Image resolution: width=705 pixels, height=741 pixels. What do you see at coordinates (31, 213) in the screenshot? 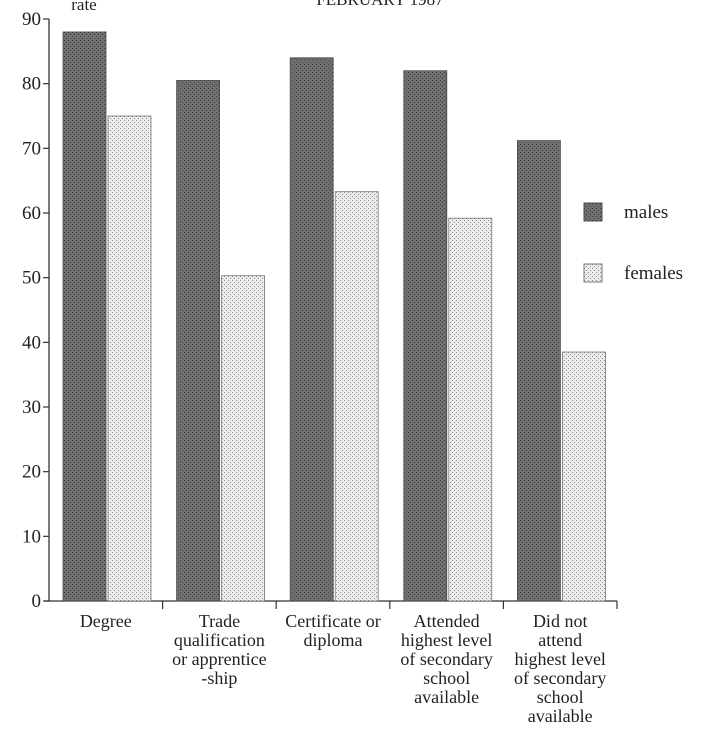
I see `y-tick-label: 60` at bounding box center [31, 213].